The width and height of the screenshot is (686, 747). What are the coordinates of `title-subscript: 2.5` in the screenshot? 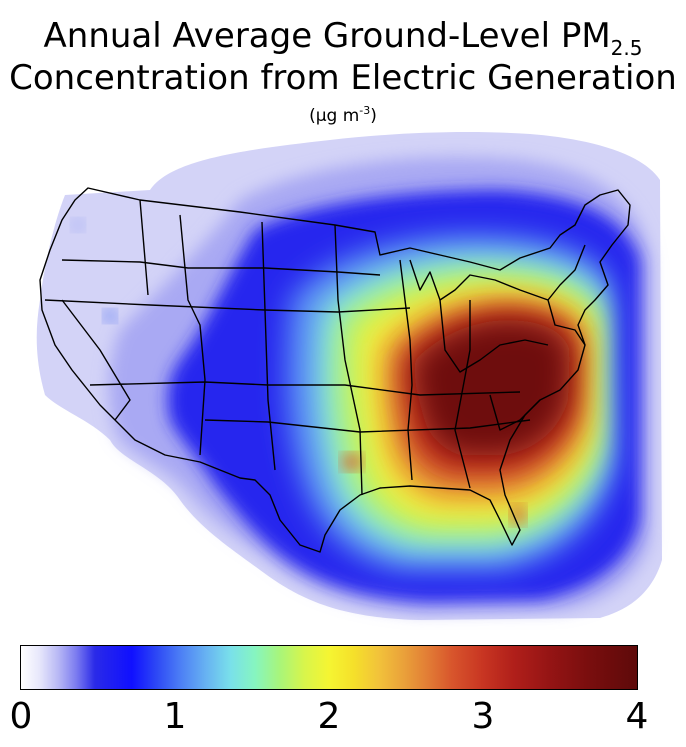 It's located at (626, 48).